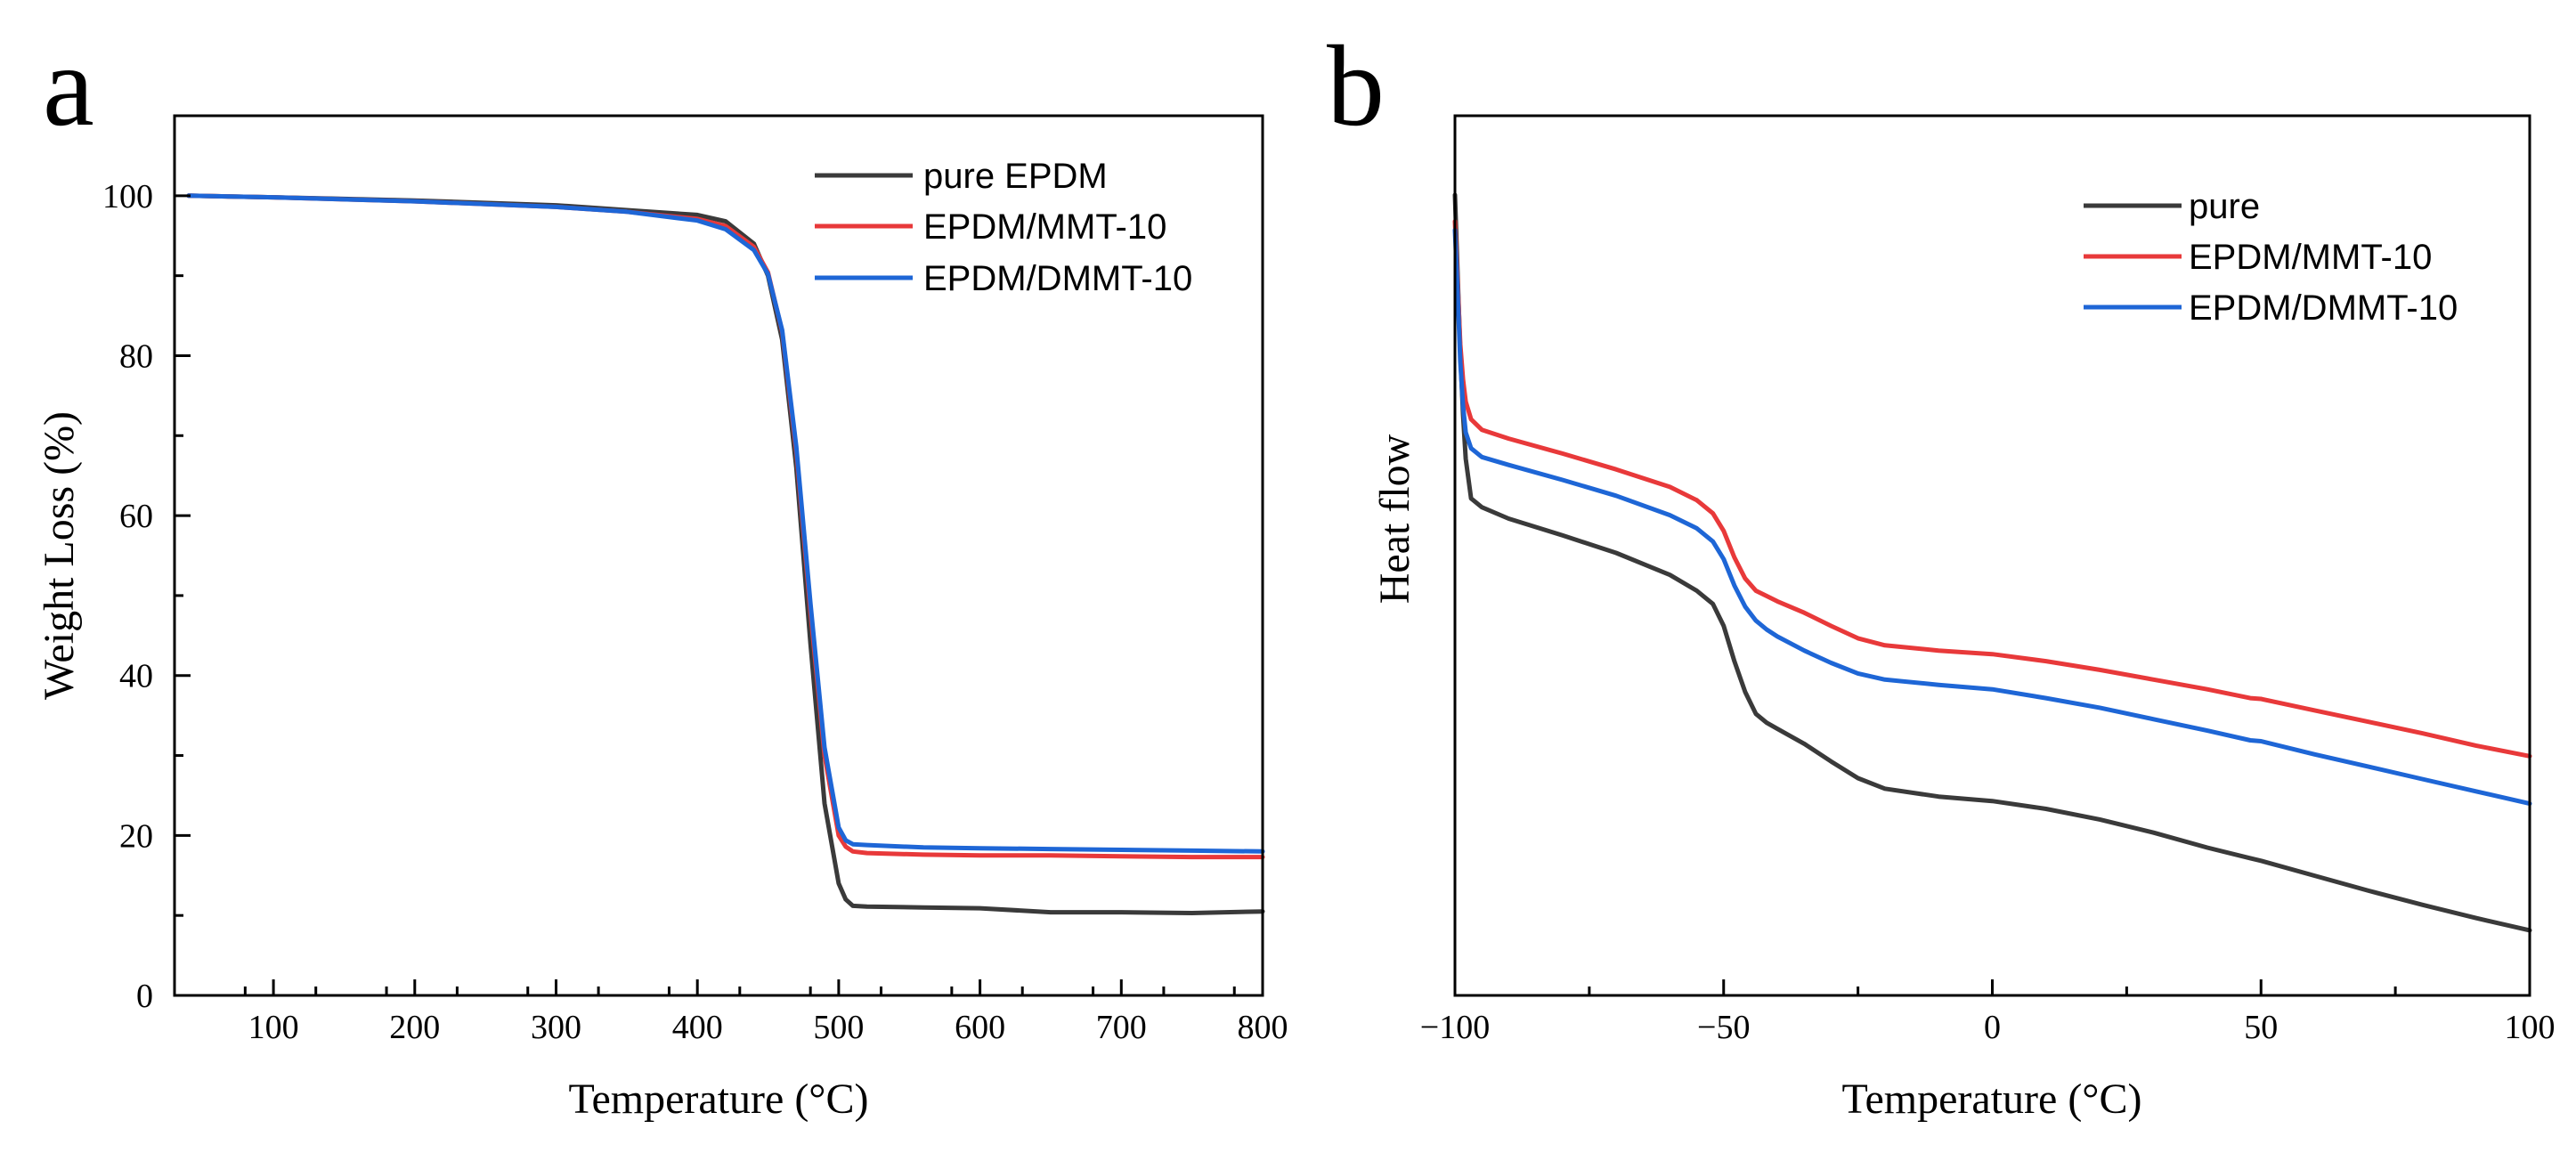 Image resolution: width=2576 pixels, height=1153 pixels. I want to click on panel-b-legend: pure EPDM/MMT-10 EPDM/DMMT-10, so click(2271, 257).